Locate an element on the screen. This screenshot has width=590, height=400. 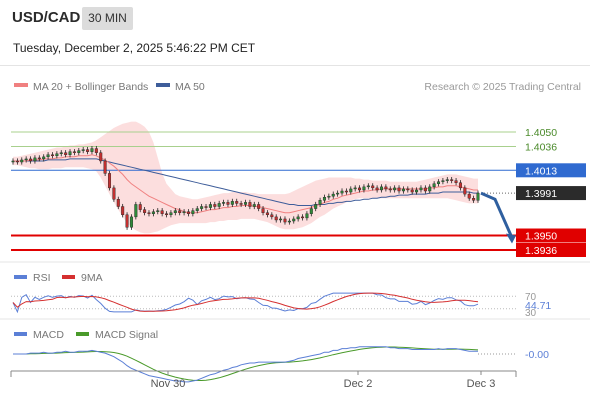
research-credit: Research © 2025 Trading Central is located at coordinates (502, 87).